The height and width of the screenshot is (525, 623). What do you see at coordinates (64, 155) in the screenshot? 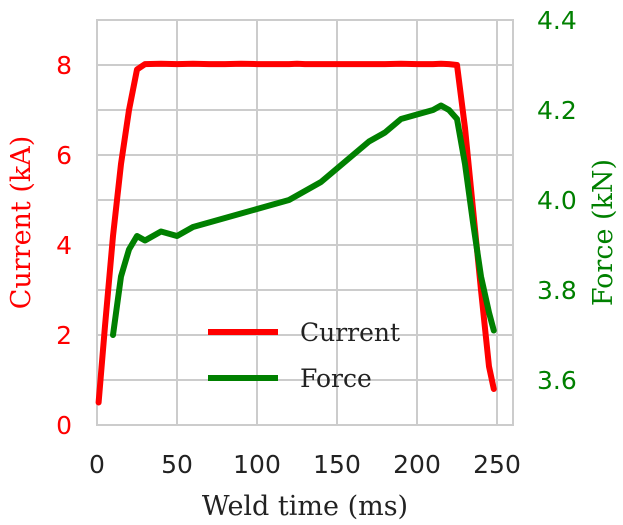
I see `y-left-tick-label: 6` at bounding box center [64, 155].